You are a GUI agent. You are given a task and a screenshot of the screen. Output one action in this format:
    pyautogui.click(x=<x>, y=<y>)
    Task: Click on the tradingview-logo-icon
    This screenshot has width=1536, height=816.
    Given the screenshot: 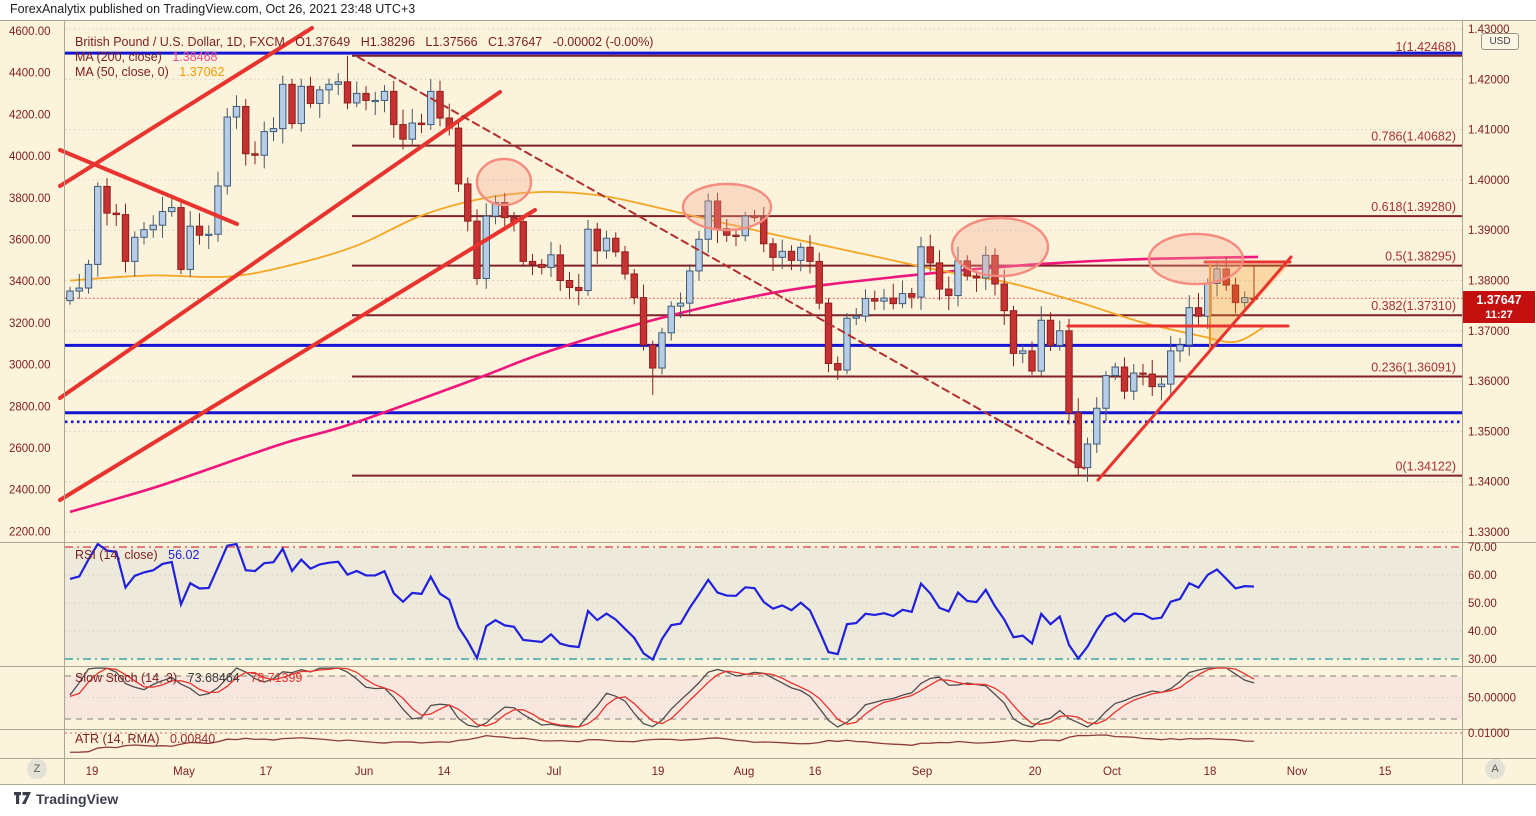 What is the action you would take?
    pyautogui.click(x=22, y=797)
    